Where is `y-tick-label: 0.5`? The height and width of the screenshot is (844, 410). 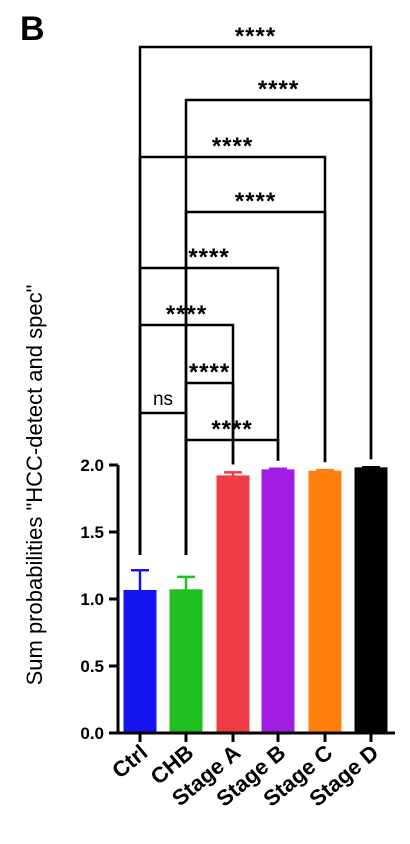
y-tick-label: 0.5 is located at coordinates (92, 666).